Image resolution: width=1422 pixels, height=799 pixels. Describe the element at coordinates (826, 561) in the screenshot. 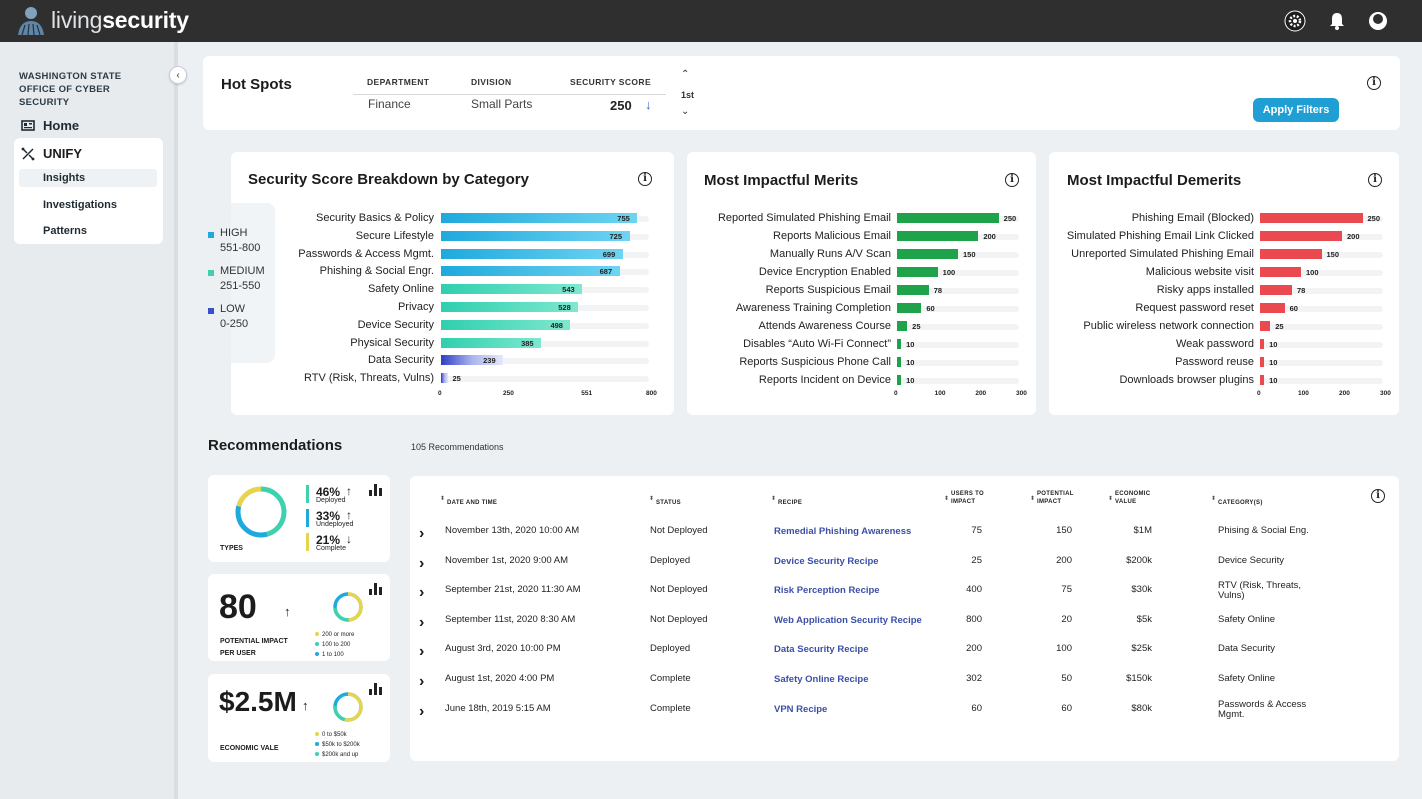

I see `row-recipe: Device Security Recipe` at that location.